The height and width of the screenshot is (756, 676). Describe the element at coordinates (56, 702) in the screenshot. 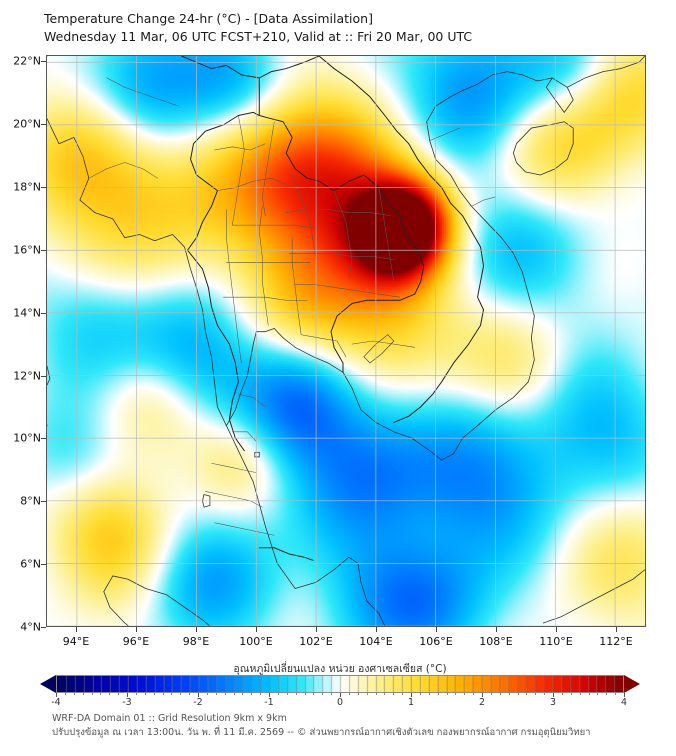

I see `colorbar-tick-label: -4` at that location.